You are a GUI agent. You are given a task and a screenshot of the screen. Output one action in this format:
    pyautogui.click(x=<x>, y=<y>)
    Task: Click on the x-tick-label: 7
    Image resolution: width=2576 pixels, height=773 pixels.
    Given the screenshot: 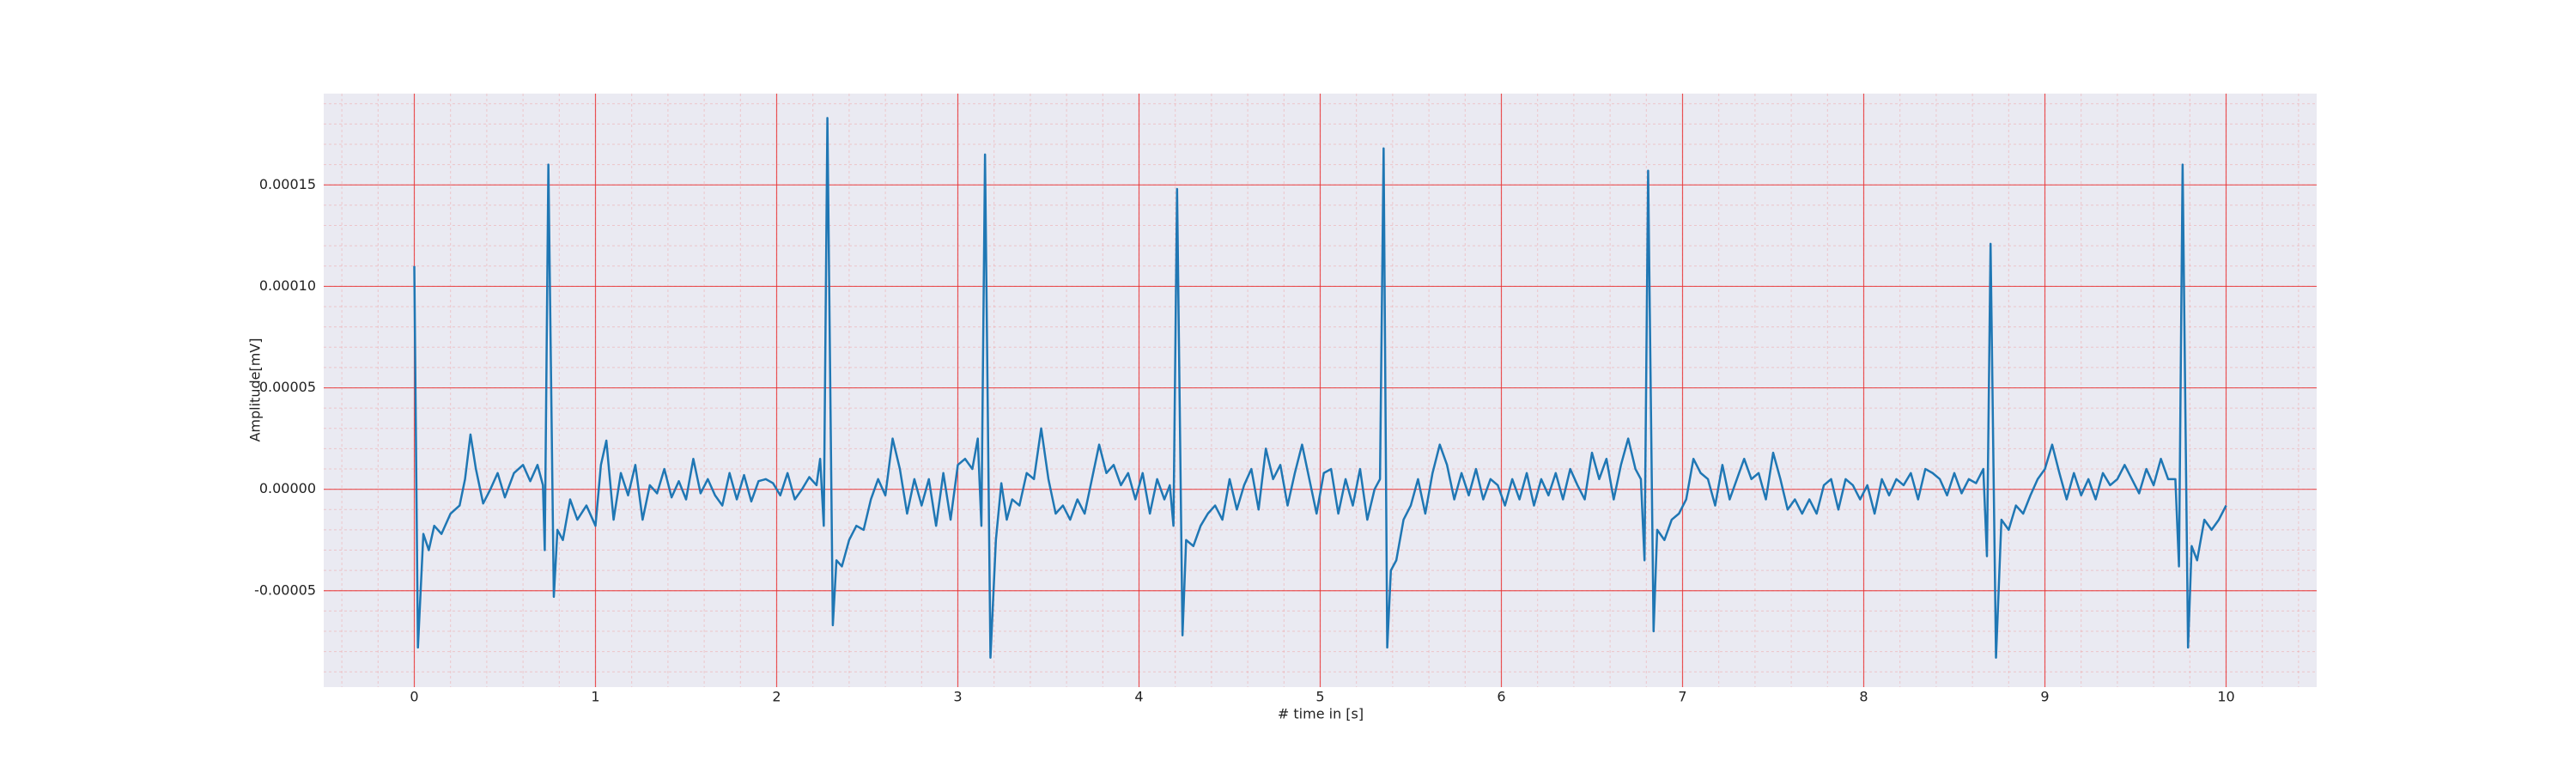 What is the action you would take?
    pyautogui.click(x=1682, y=697)
    